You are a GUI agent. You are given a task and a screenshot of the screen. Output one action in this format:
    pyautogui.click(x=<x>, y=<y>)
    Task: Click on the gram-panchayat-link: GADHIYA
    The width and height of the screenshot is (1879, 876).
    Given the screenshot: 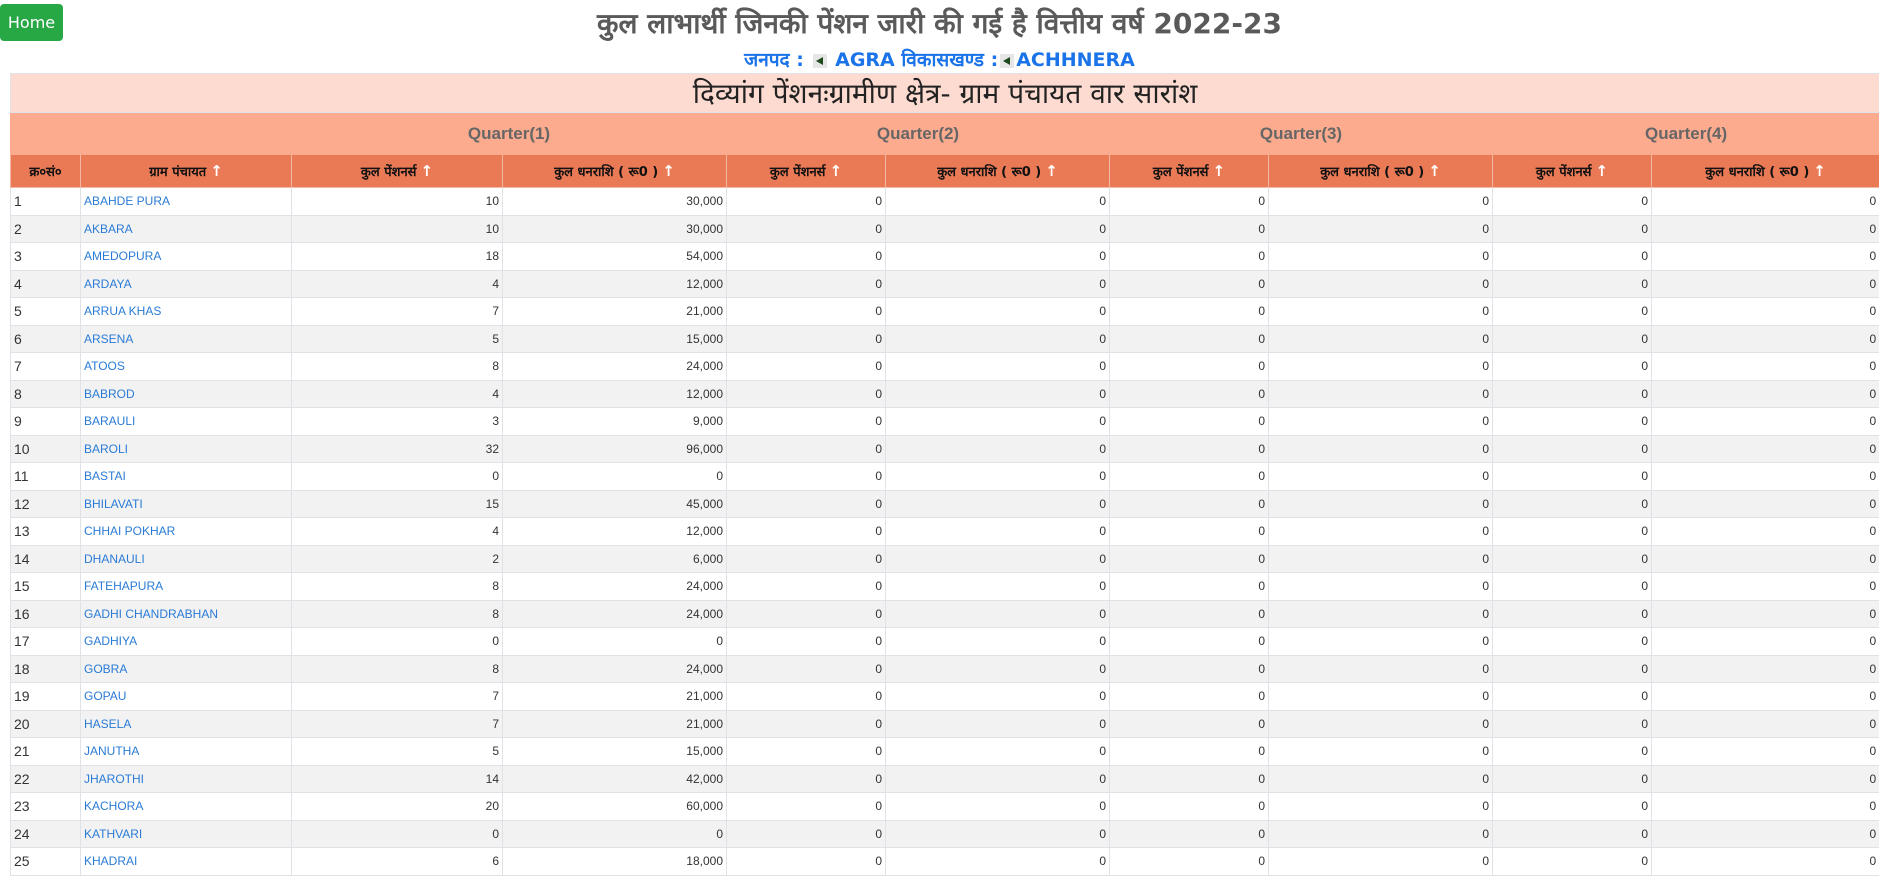 What is the action you would take?
    pyautogui.click(x=110, y=641)
    